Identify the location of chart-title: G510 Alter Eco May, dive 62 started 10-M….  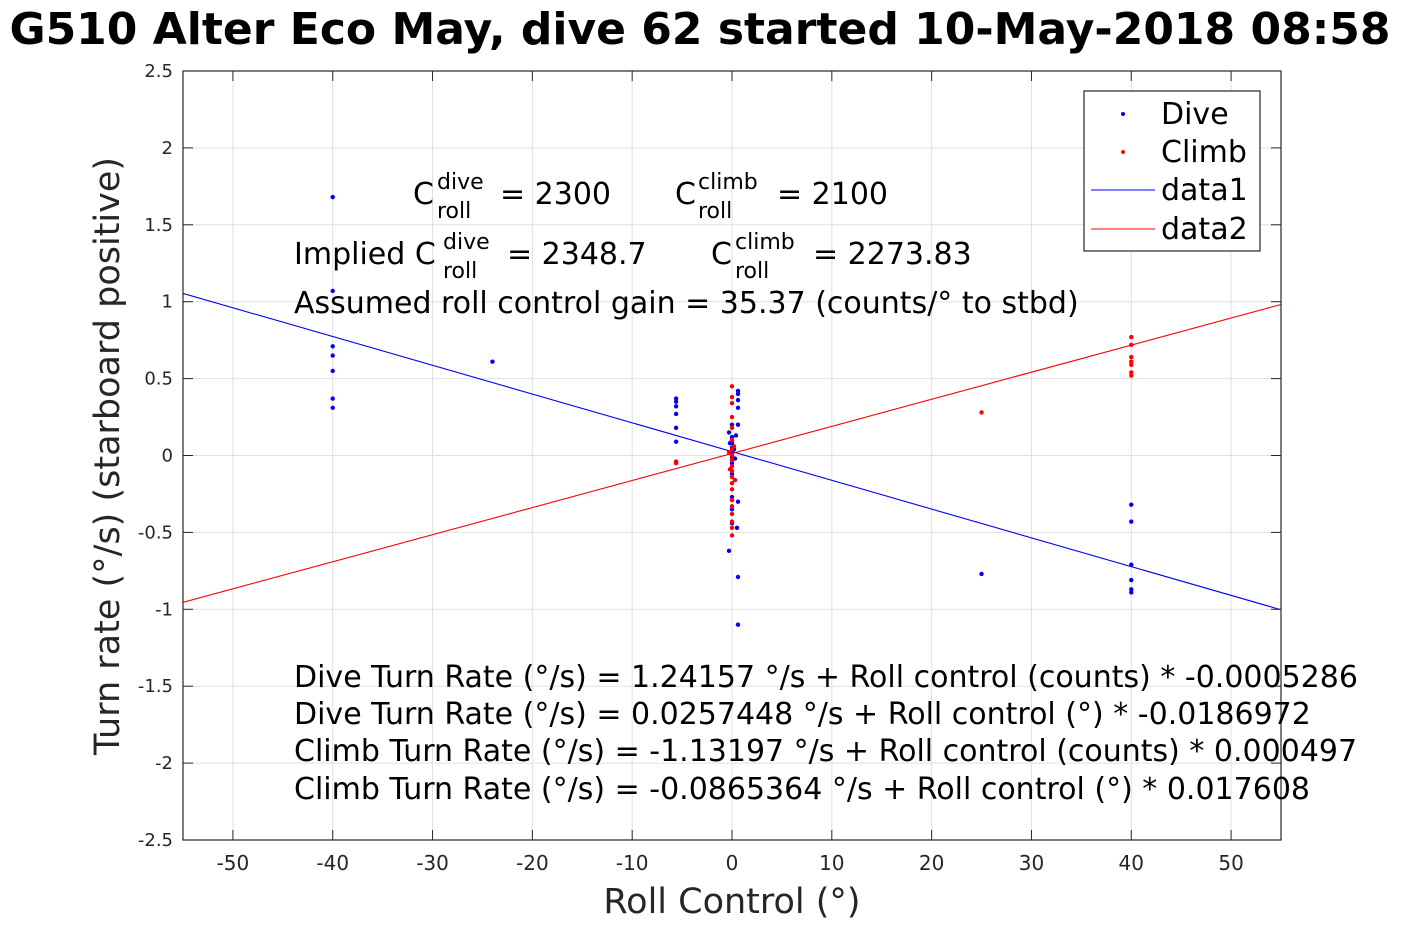
(699, 29).